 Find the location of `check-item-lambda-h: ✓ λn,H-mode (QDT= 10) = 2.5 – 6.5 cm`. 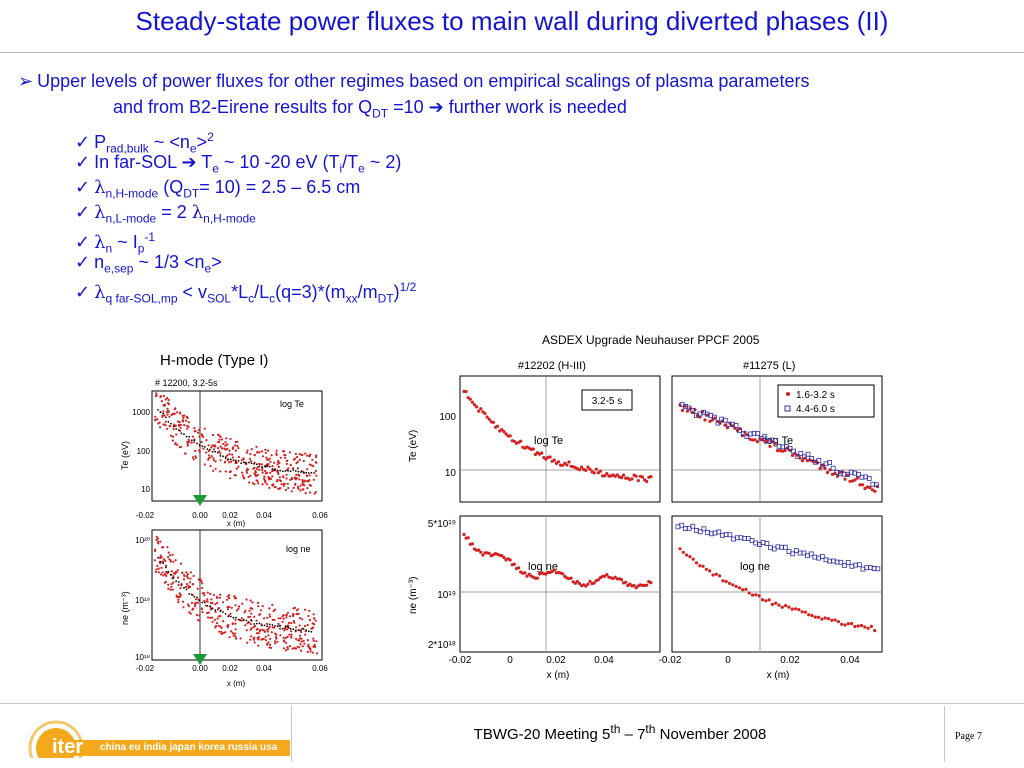

check-item-lambda-h: ✓ λn,H-mode (QDT= 10) = 2.5 – 6.5 cm is located at coordinates (218, 189).